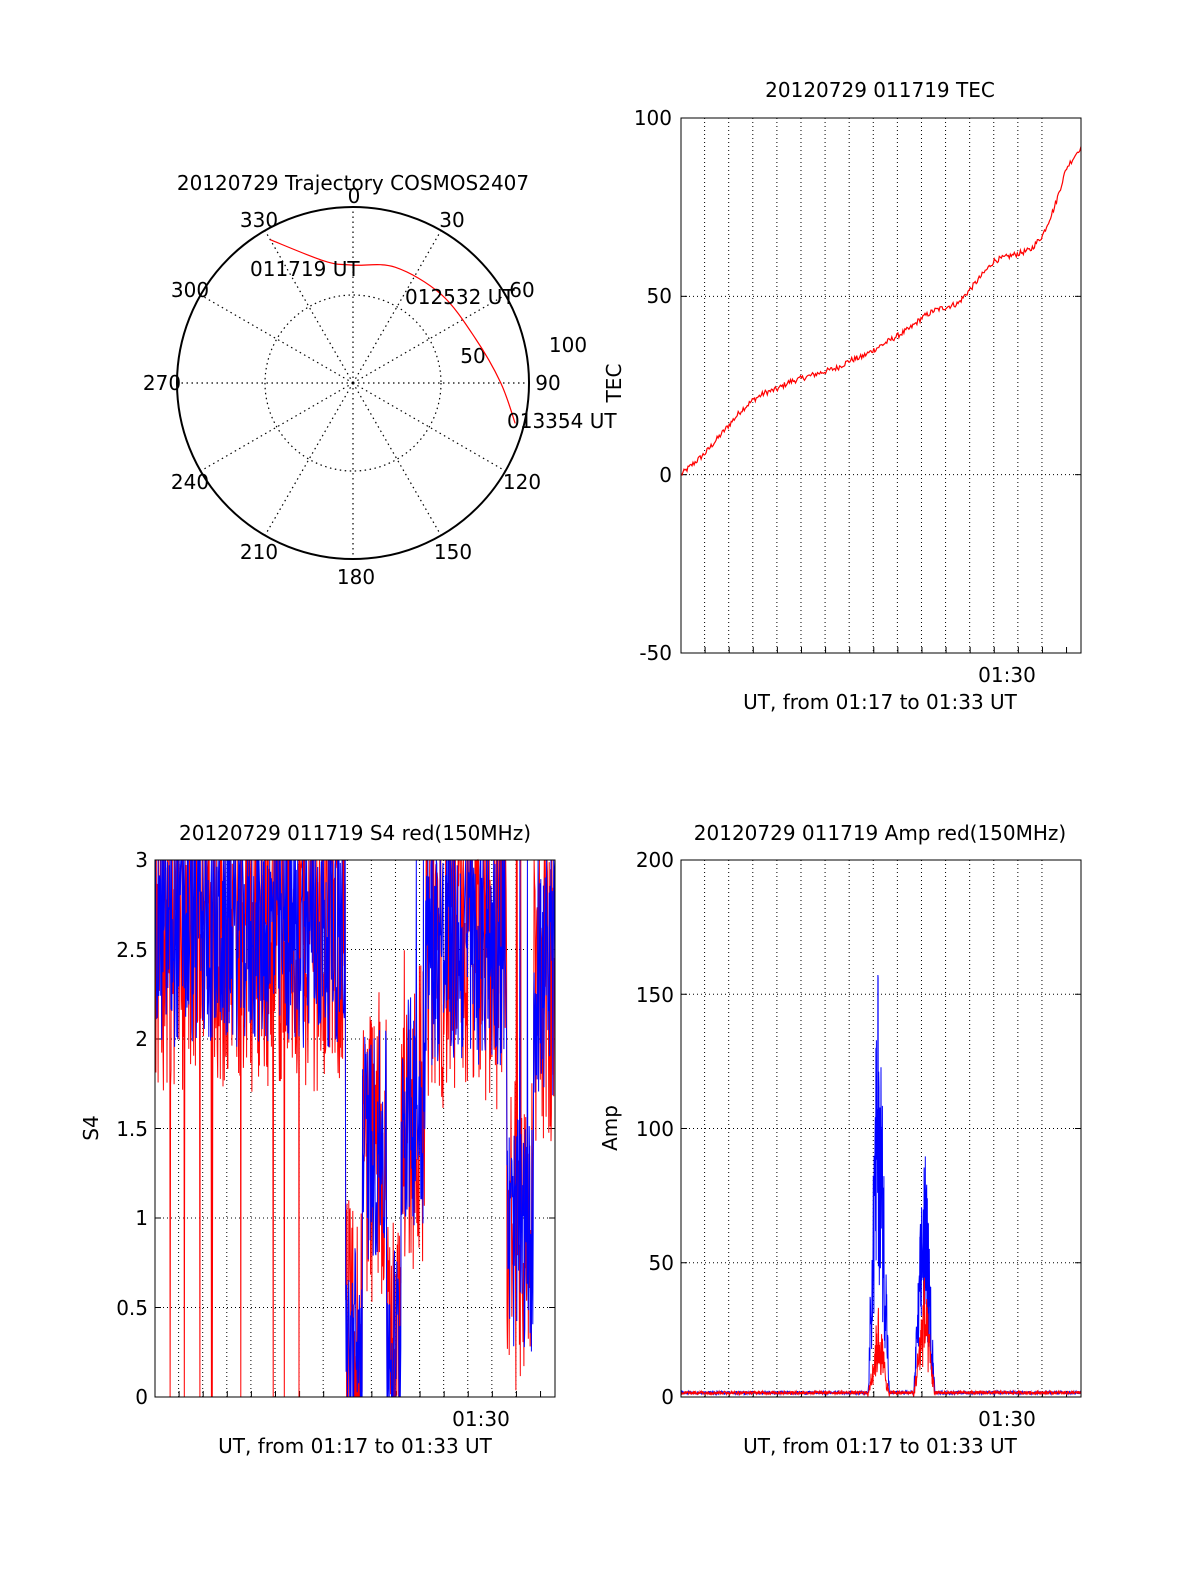 This screenshot has height=1575, width=1200. I want to click on amp-grid, so click(881, 1128).